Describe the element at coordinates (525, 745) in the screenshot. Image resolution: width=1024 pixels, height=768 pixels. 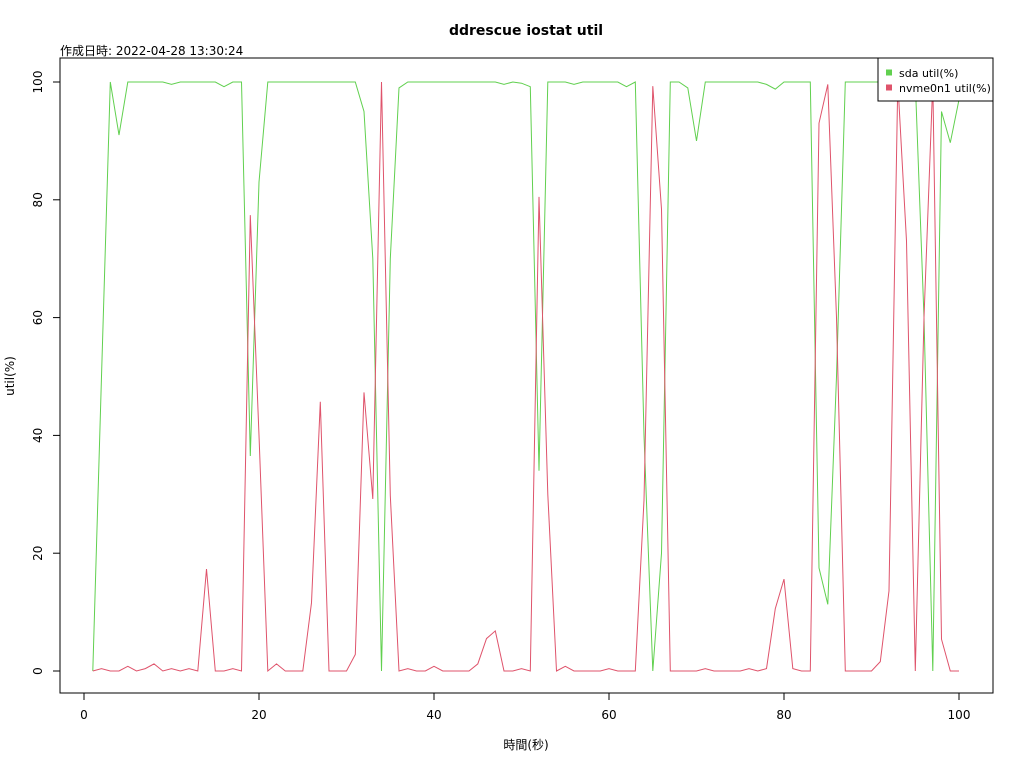
I see `x-axis-label: 時間(秒)` at that location.